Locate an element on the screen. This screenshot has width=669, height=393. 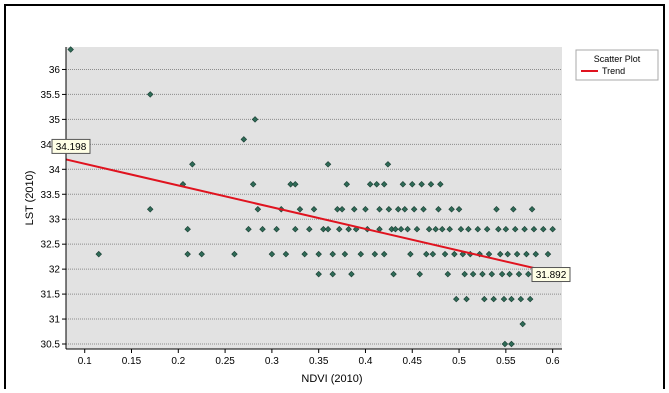
x-tick-label: 0.25 is located at coordinates (225, 361).